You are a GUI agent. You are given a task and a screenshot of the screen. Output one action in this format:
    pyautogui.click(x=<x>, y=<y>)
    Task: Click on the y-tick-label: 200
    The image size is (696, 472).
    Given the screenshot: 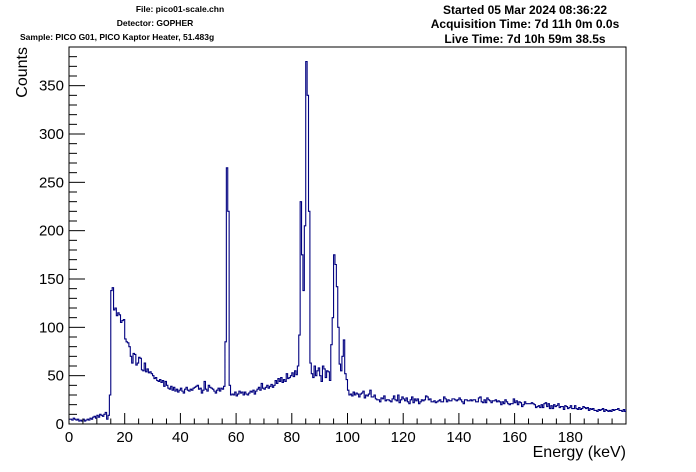 What is the action you would take?
    pyautogui.click(x=51, y=231)
    